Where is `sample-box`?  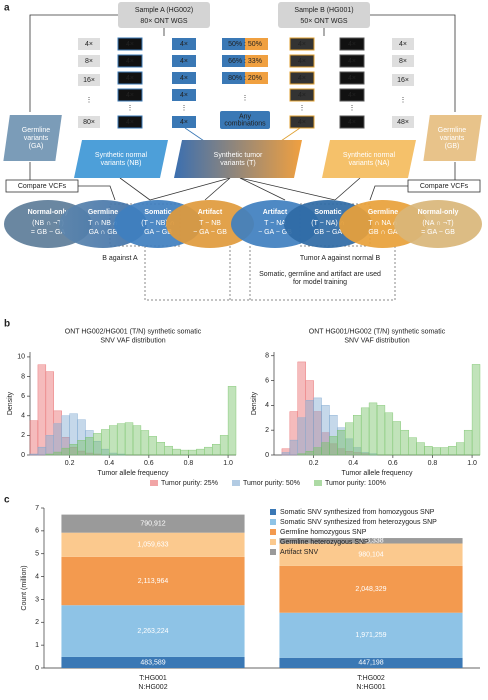 sample-box is located at coordinates (164, 15).